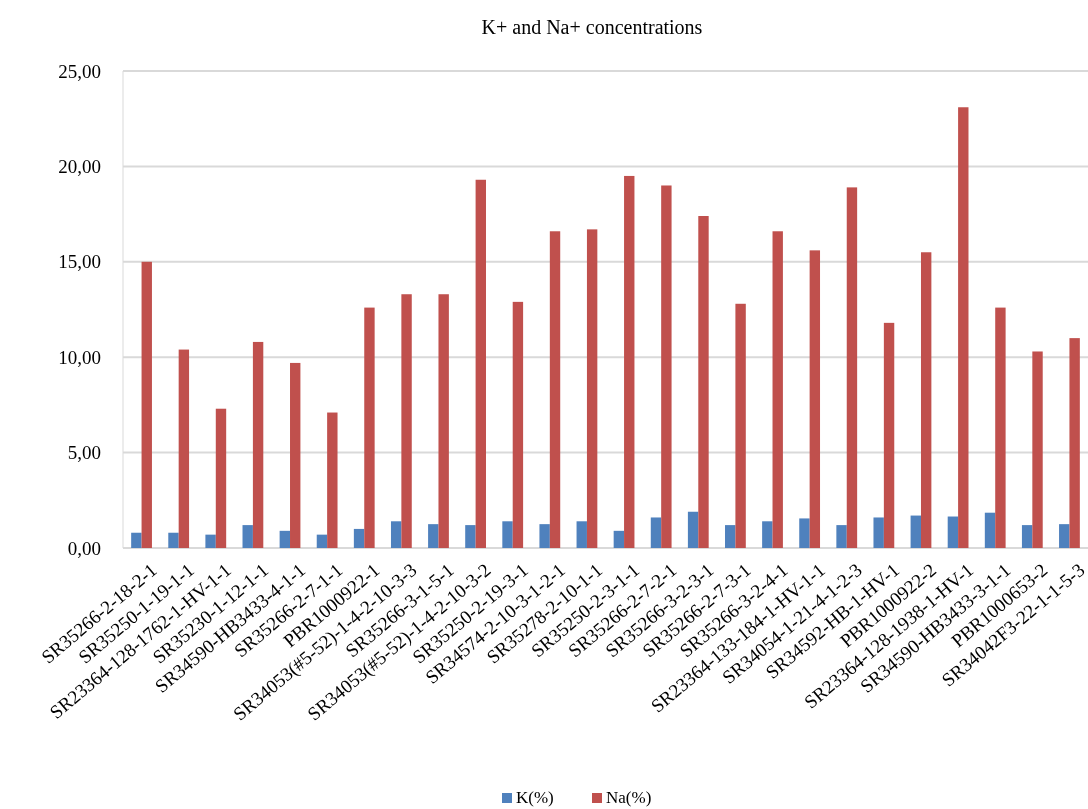 This screenshot has height=809, width=1088. What do you see at coordinates (79, 167) in the screenshot?
I see `y-tick-label: 20,00` at bounding box center [79, 167].